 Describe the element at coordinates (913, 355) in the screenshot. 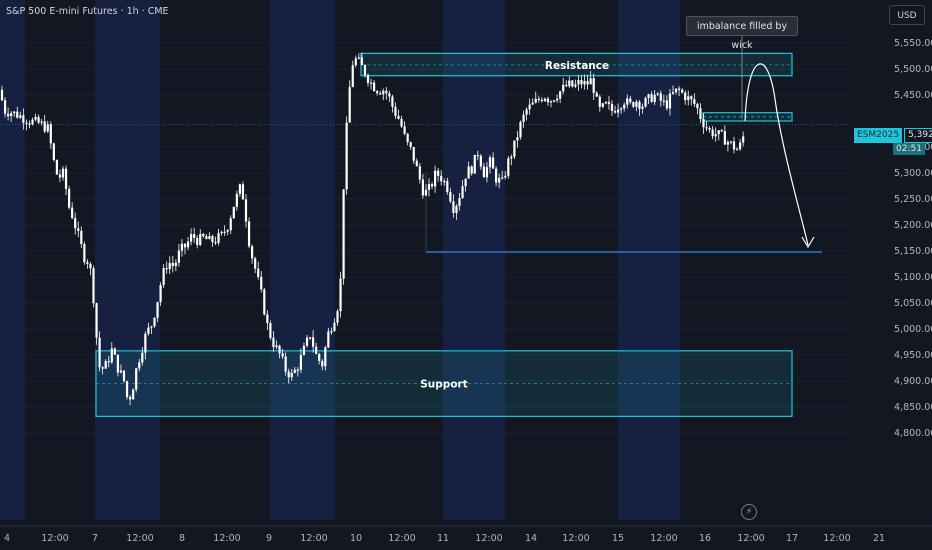

I see `price-tick-label: 4,950.00` at that location.